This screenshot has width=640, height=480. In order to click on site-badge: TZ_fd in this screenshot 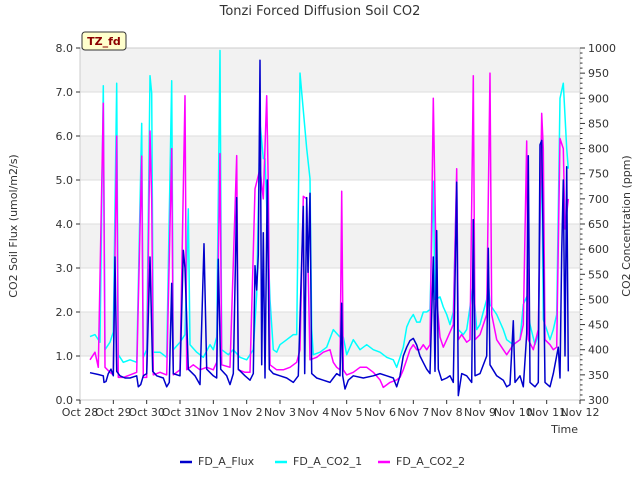, I will do `click(104, 41)`.